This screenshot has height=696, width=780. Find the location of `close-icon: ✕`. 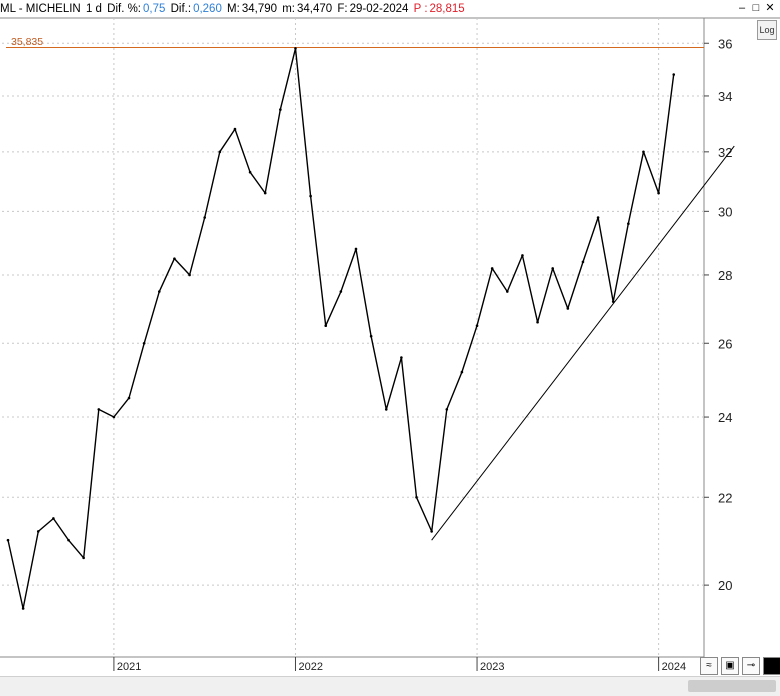

close-icon: ✕ is located at coordinates (770, 8).